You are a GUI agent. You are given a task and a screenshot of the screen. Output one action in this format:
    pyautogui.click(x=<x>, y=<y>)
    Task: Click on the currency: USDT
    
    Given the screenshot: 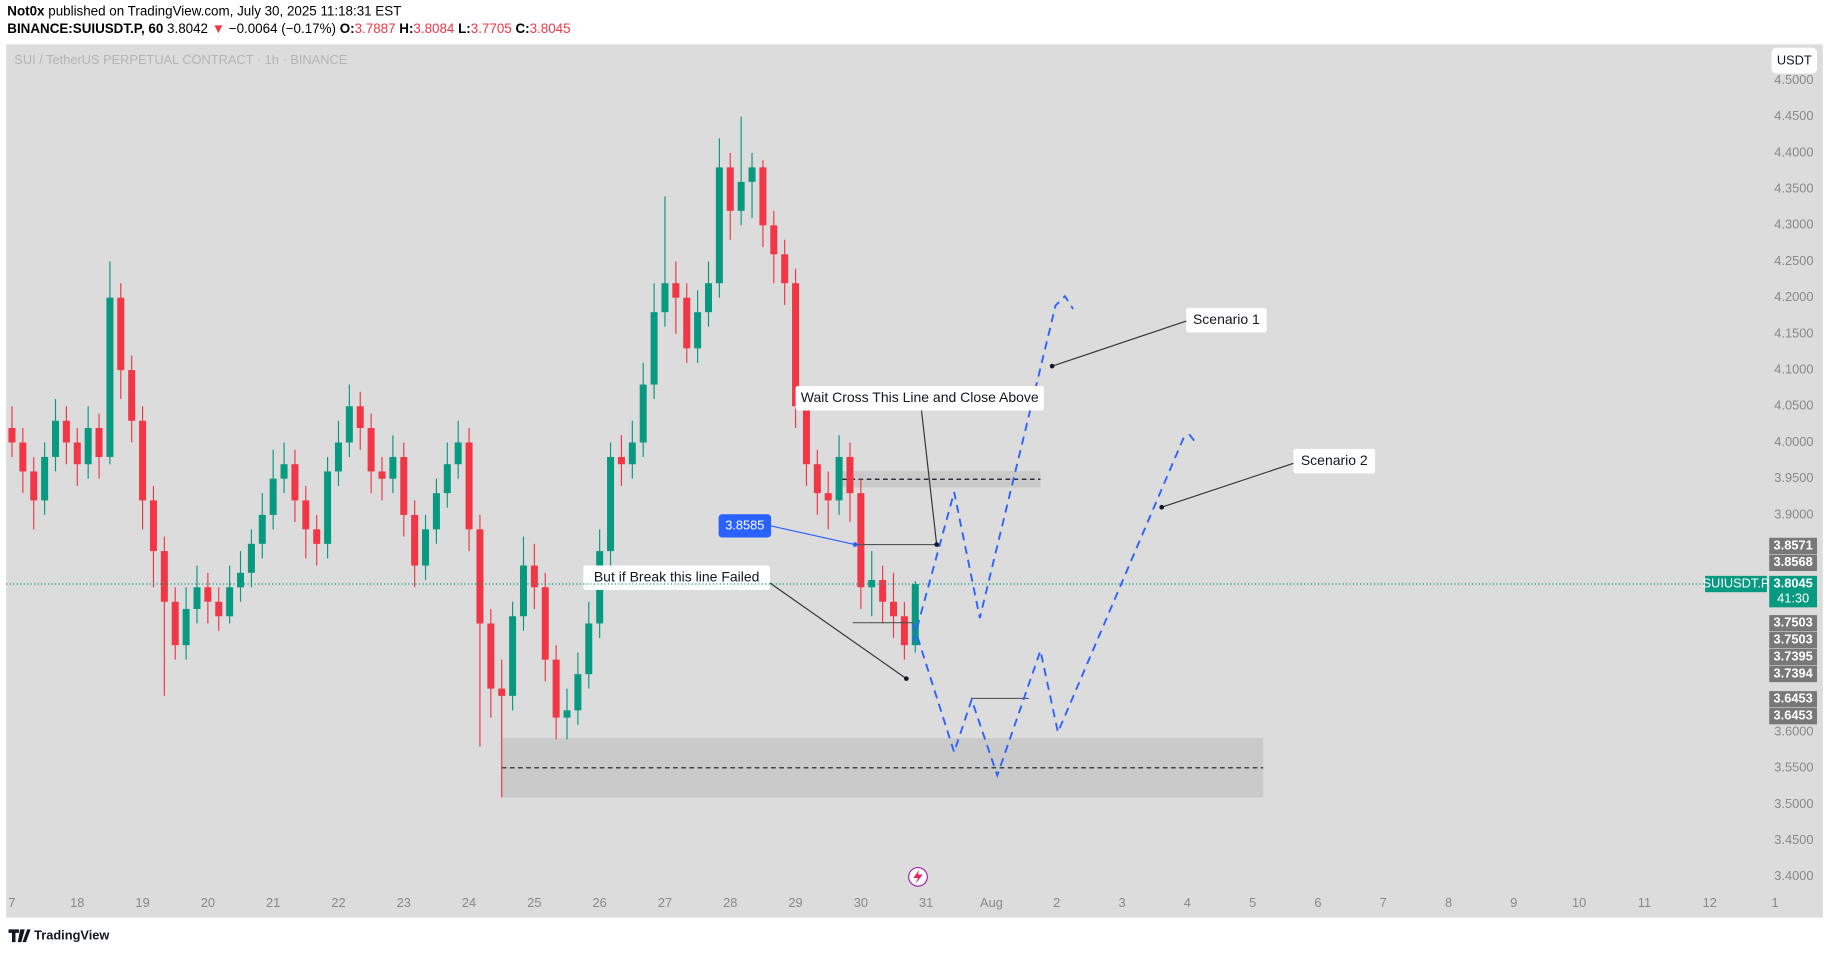 What is the action you would take?
    pyautogui.click(x=1794, y=60)
    